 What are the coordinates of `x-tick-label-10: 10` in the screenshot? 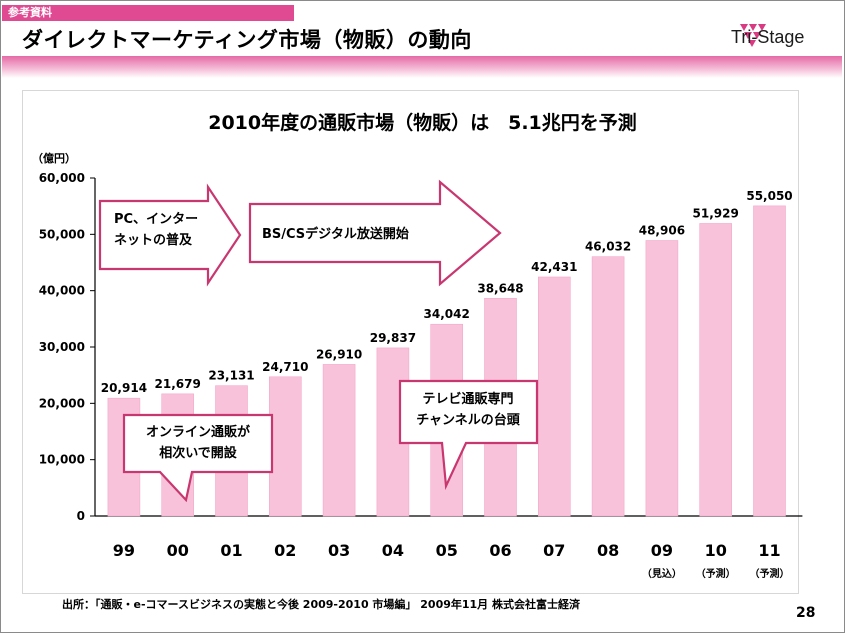 It's located at (716, 550).